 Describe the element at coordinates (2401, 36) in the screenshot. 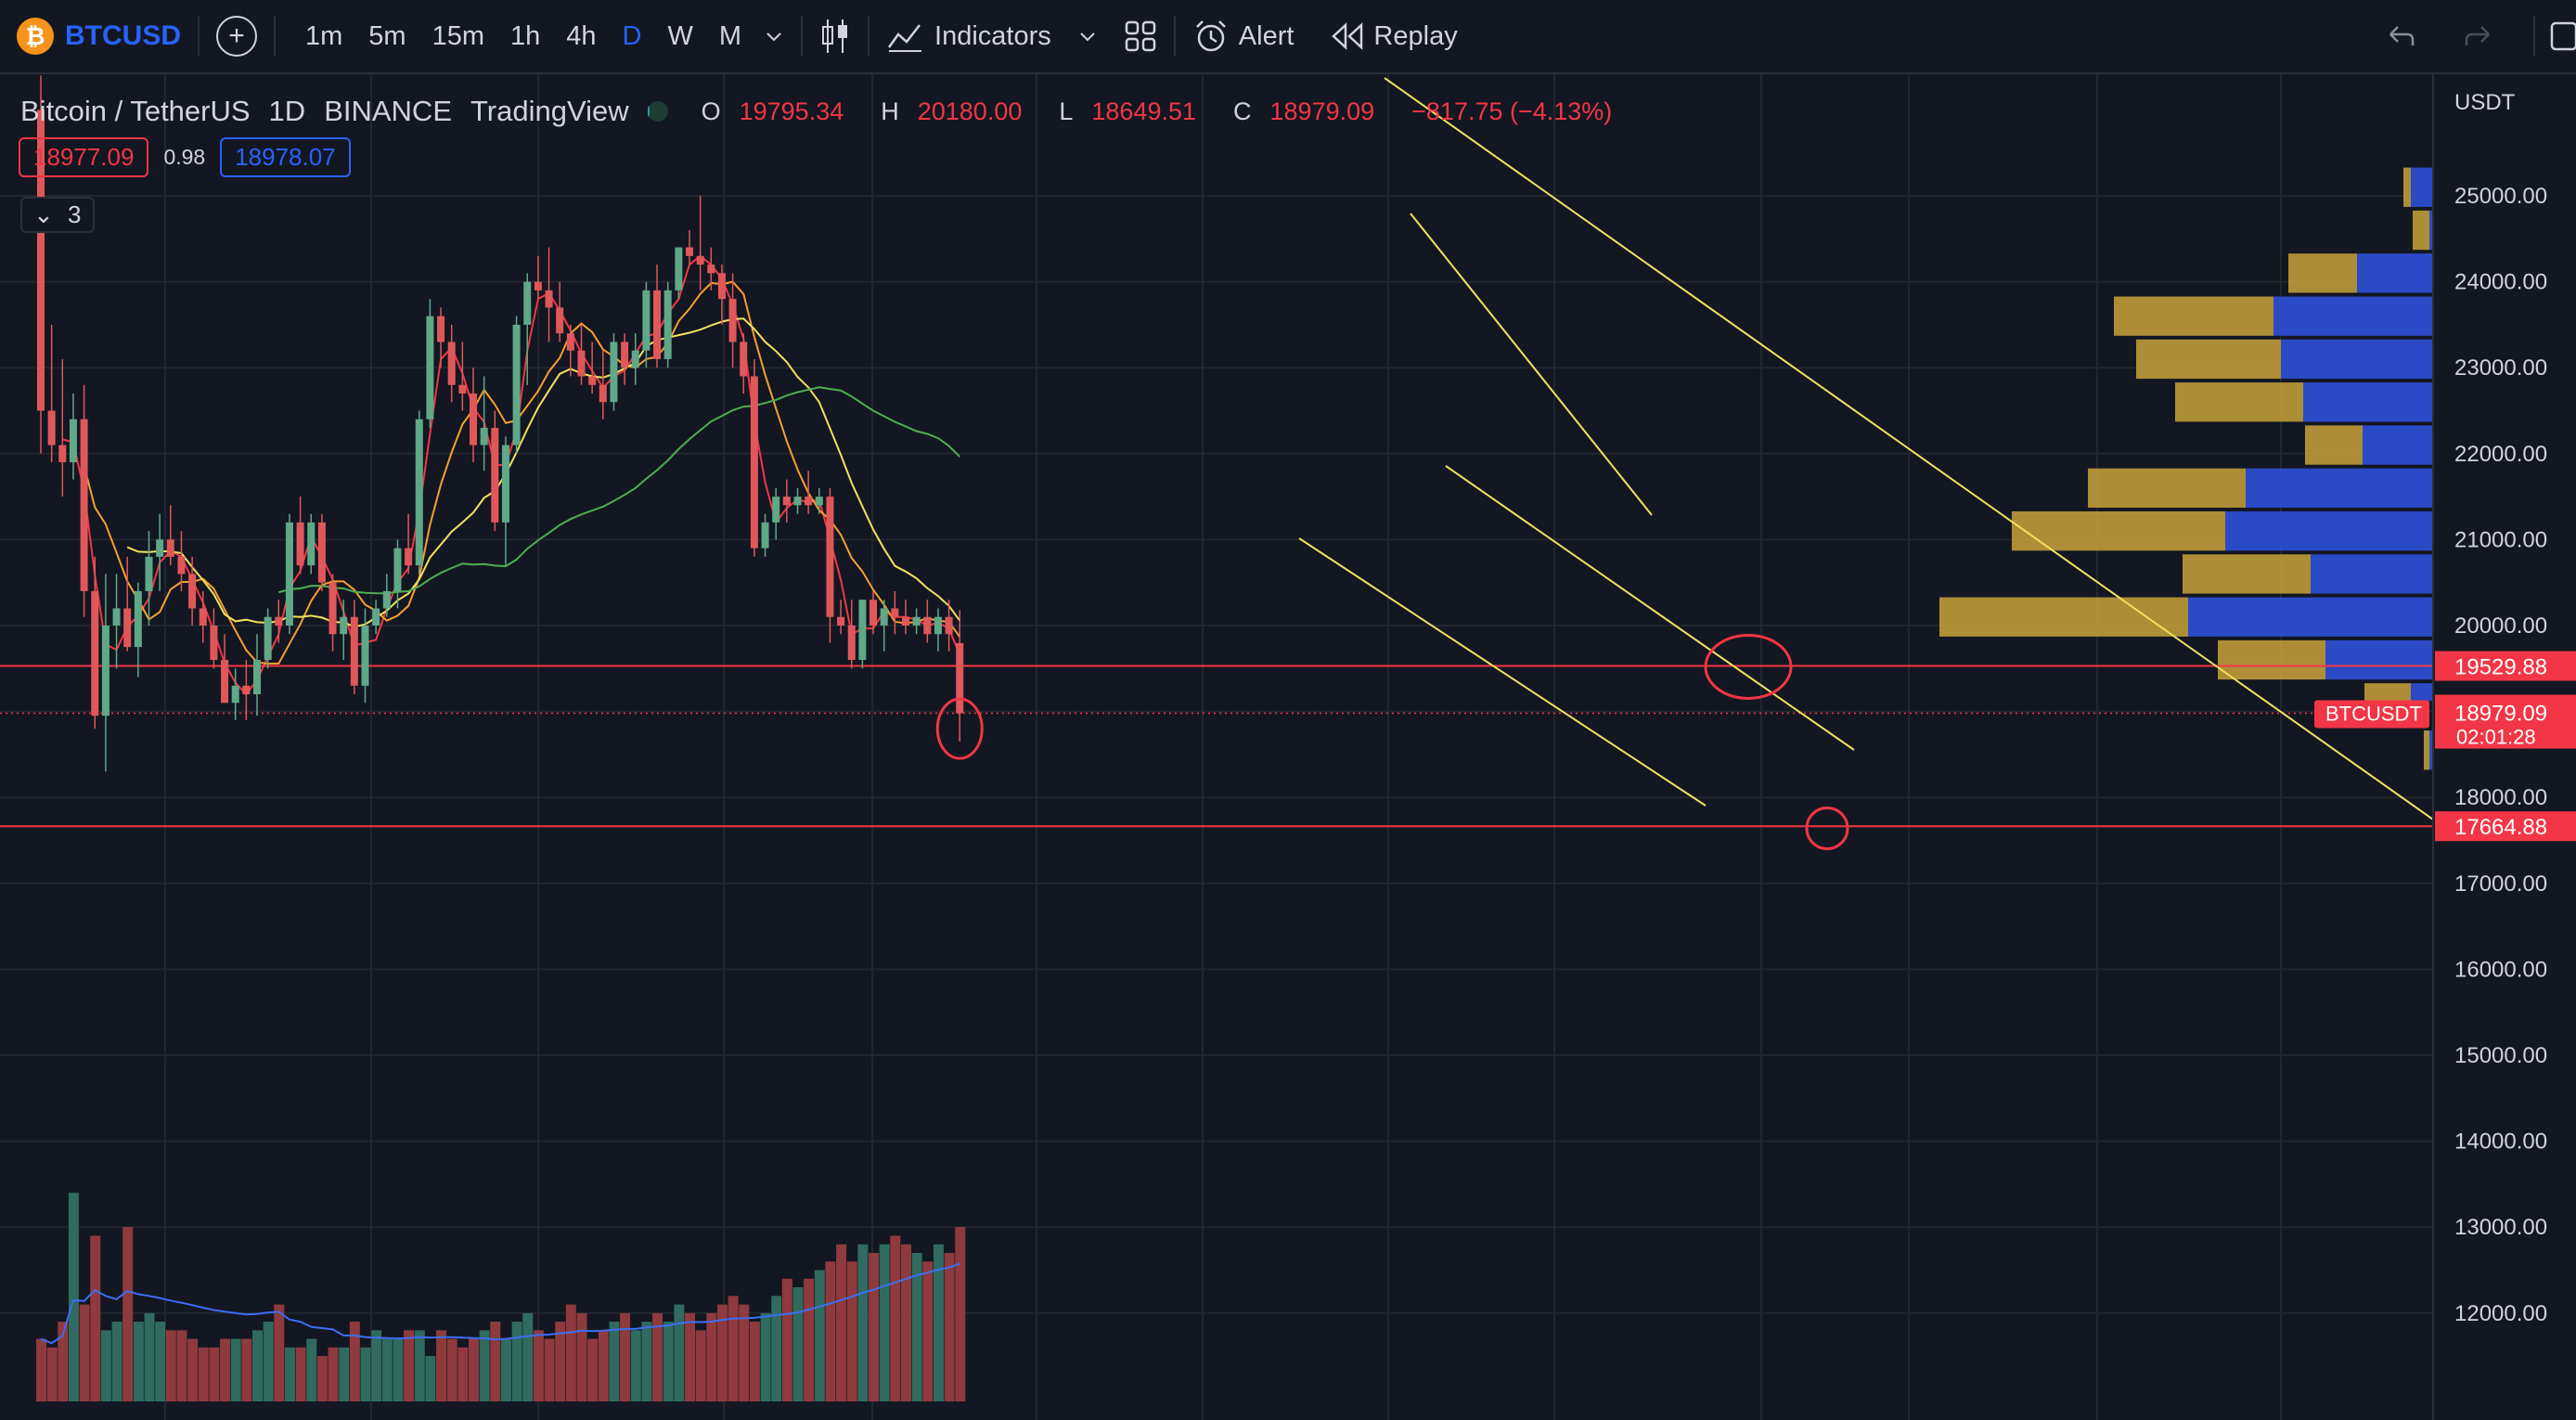

I see `undo-icon` at that location.